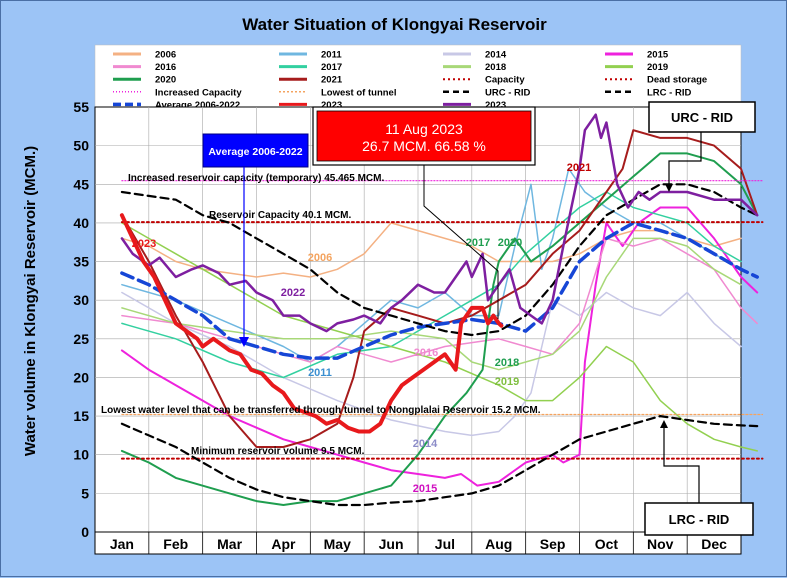 This screenshot has height=578, width=787. I want to click on x-tick-label: May, so click(337, 544).